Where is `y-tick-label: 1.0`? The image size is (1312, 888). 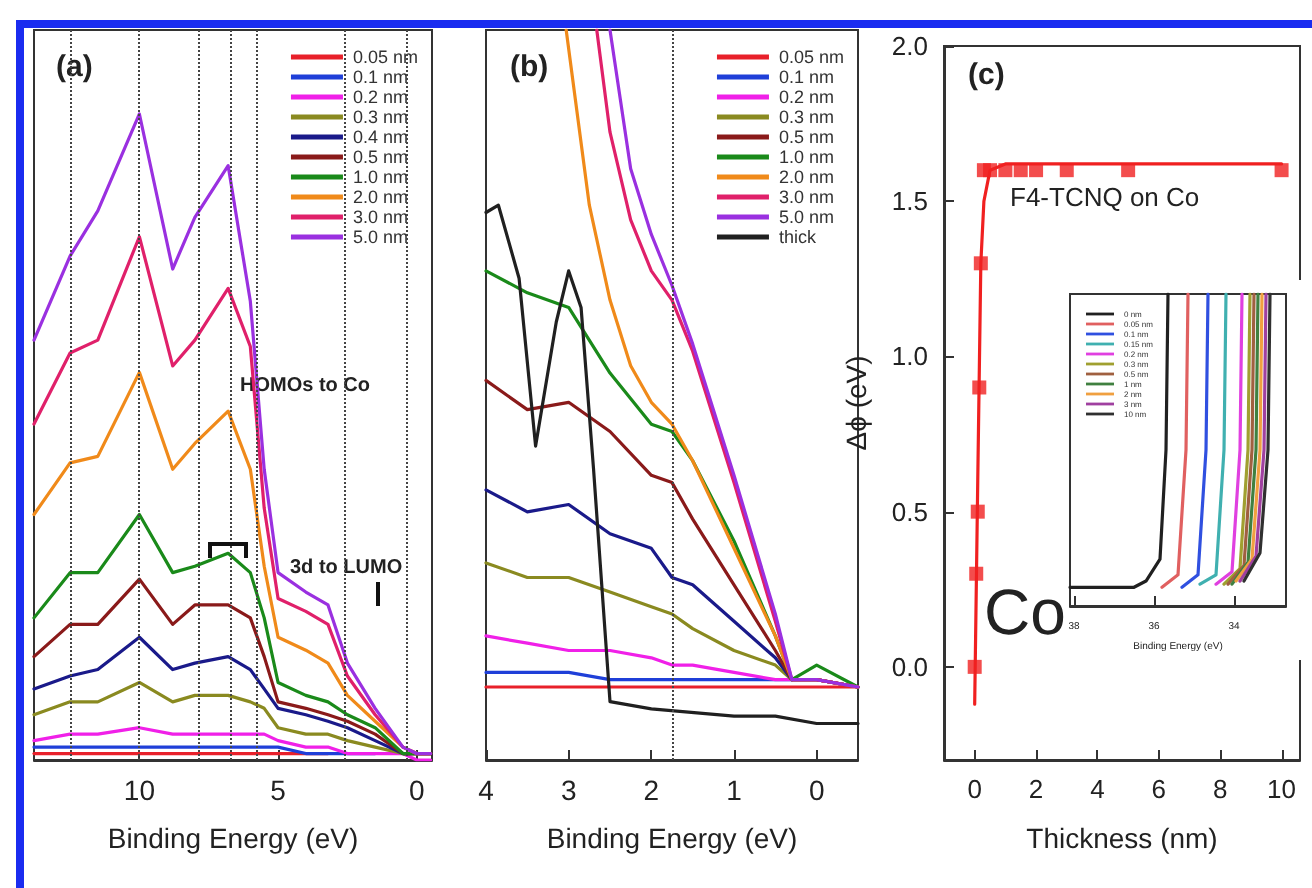 y-tick-label: 1.0 is located at coordinates (909, 356).